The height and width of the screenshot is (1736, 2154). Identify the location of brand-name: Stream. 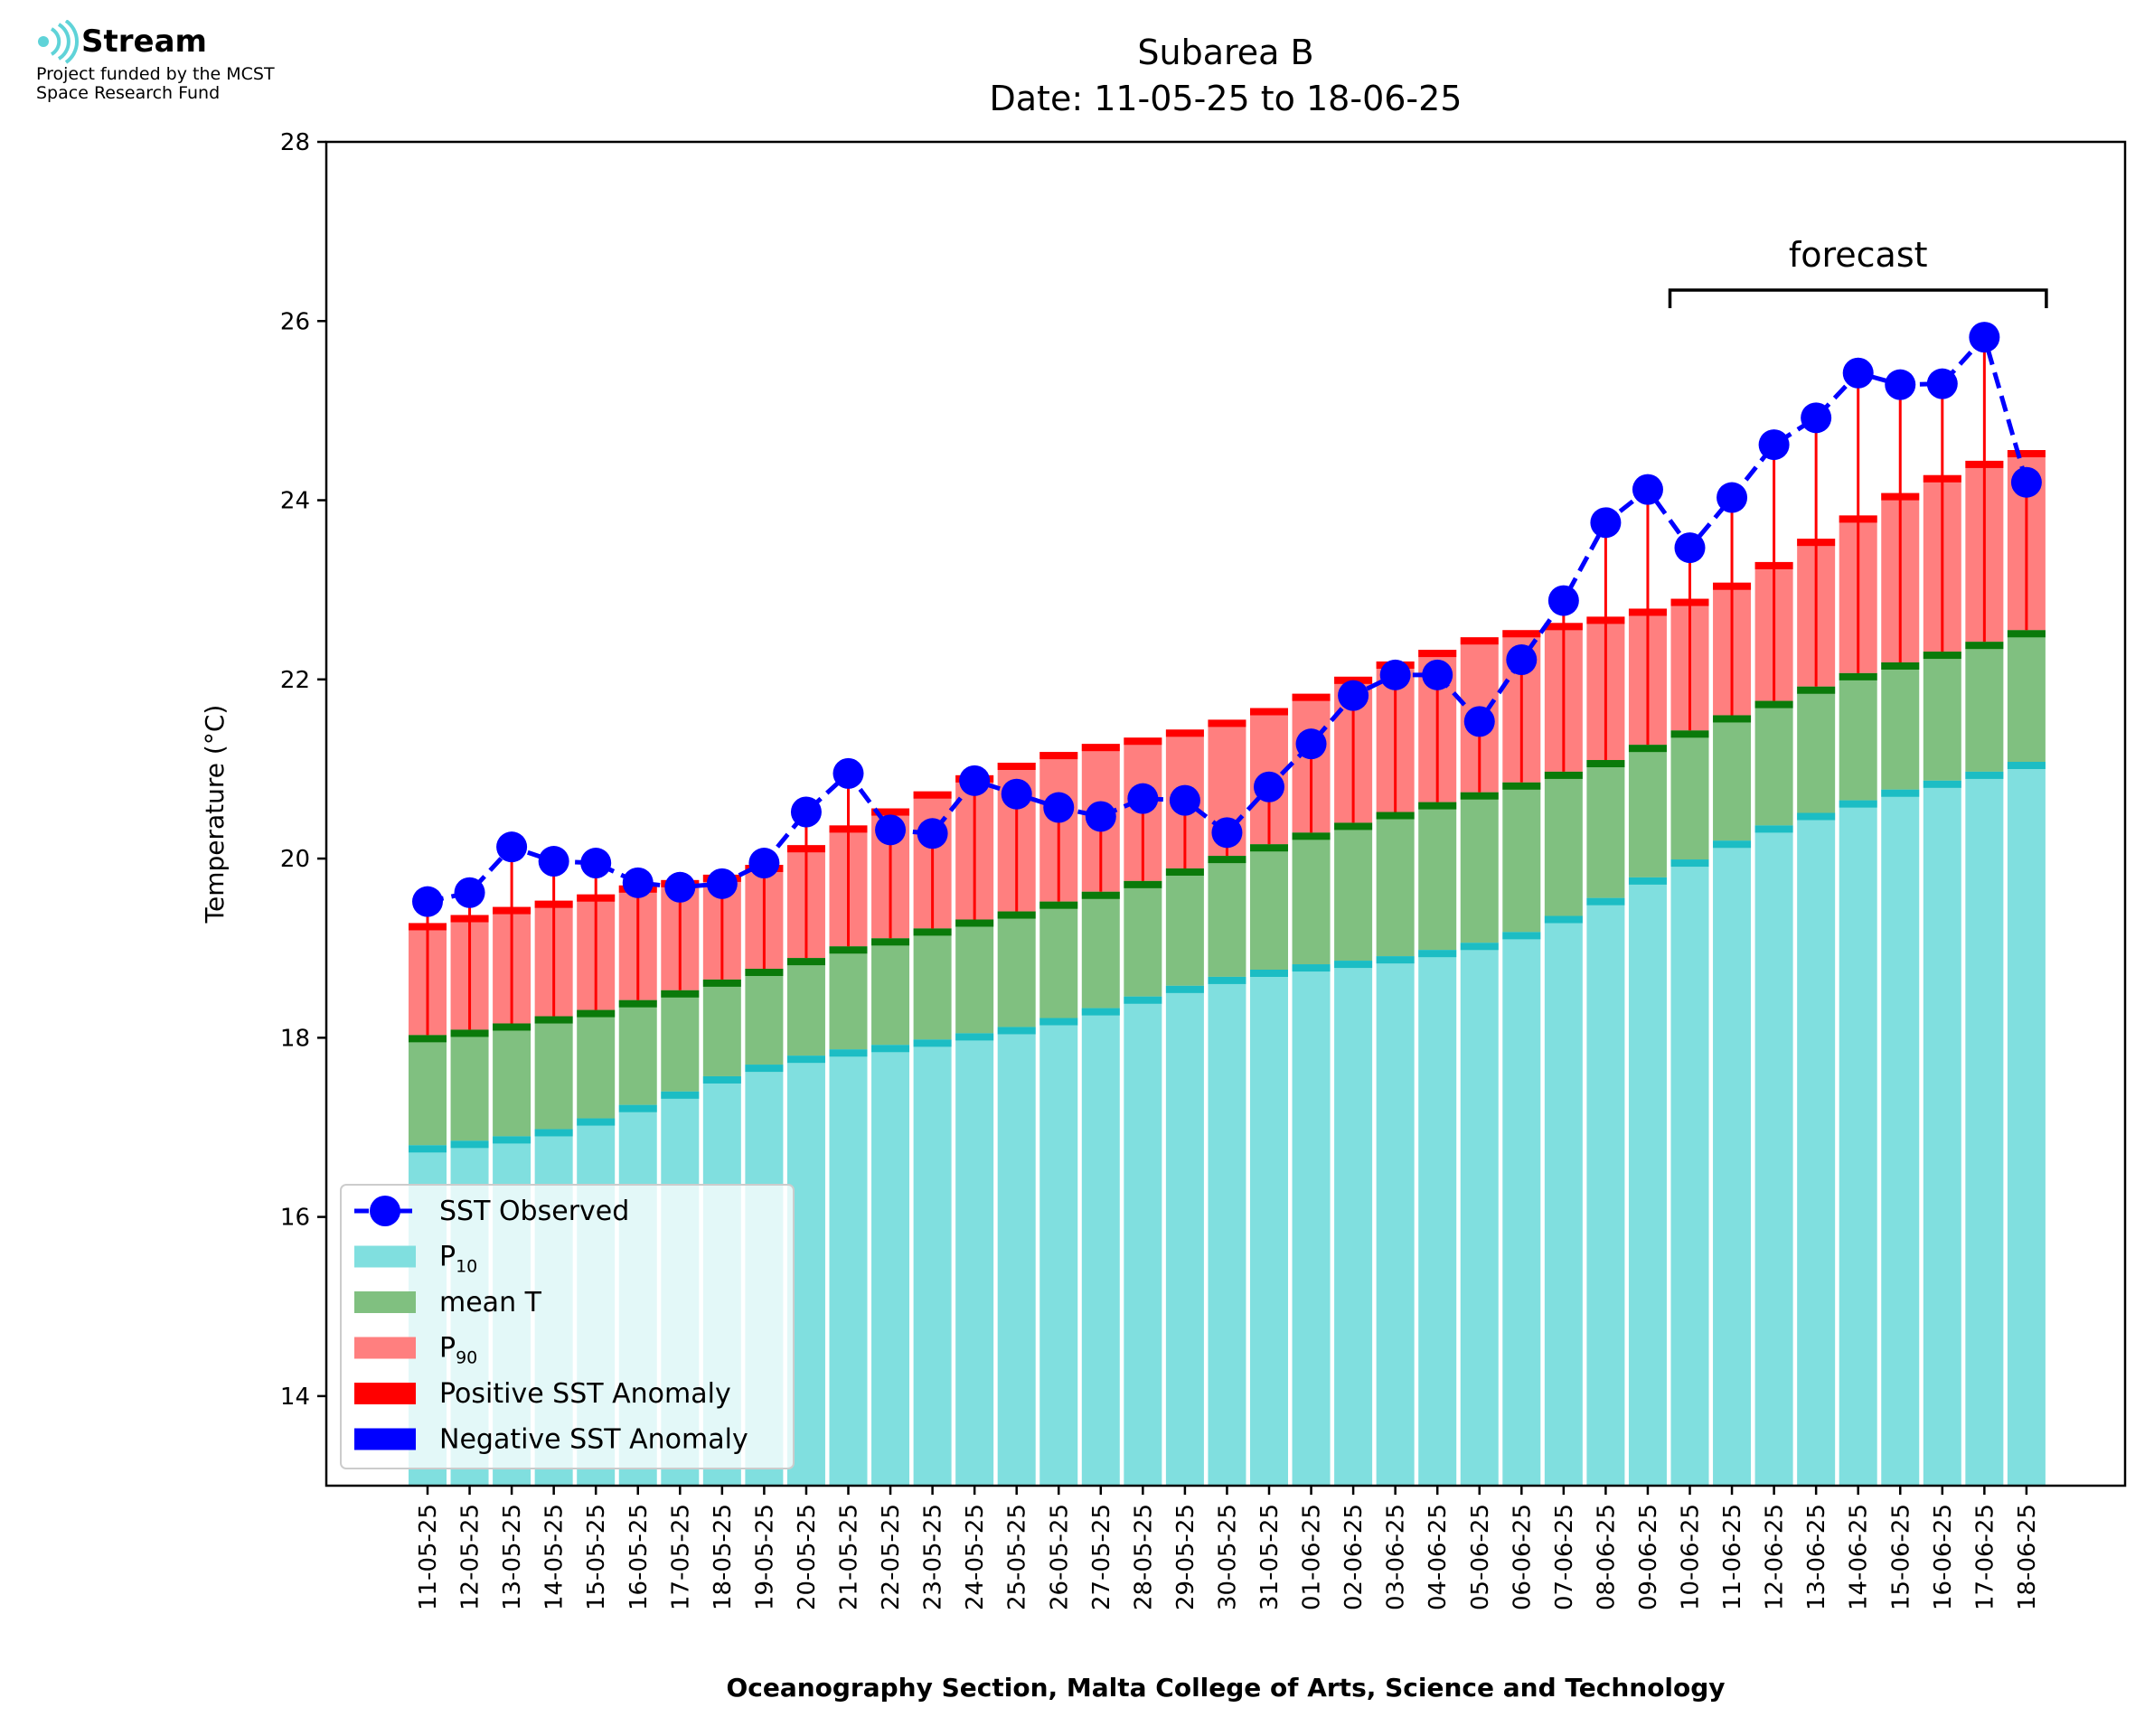
(144, 41).